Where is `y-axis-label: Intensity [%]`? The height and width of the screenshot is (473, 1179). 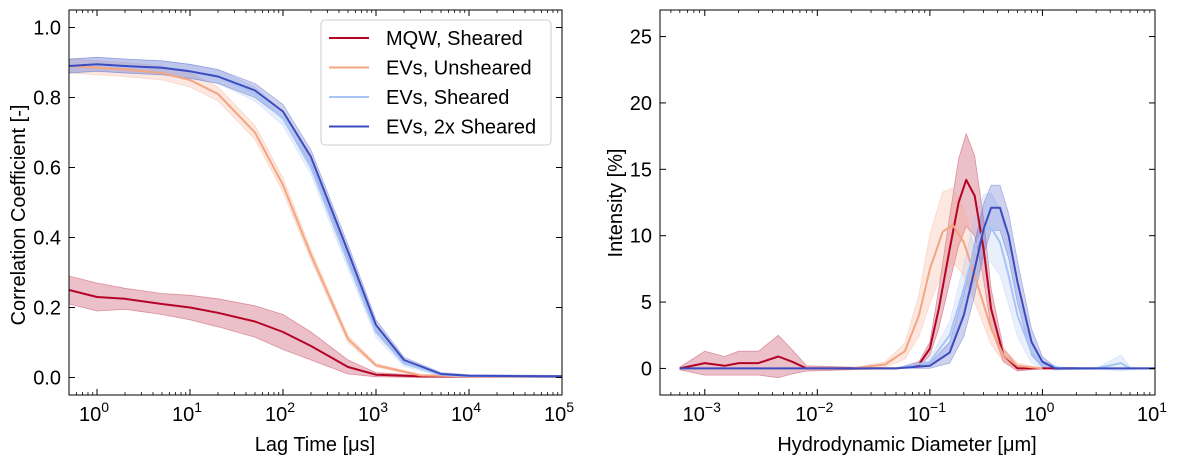 y-axis-label: Intensity [%] is located at coordinates (616, 203).